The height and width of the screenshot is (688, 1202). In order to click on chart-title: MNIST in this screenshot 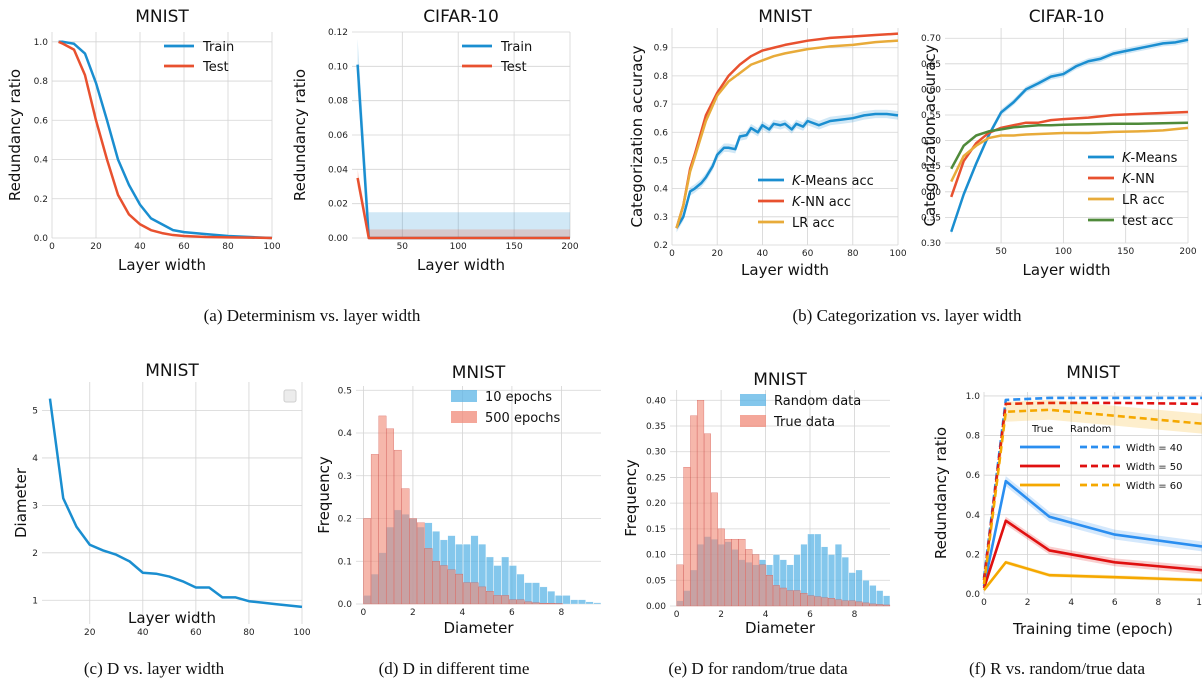, I will do `click(1093, 373)`.